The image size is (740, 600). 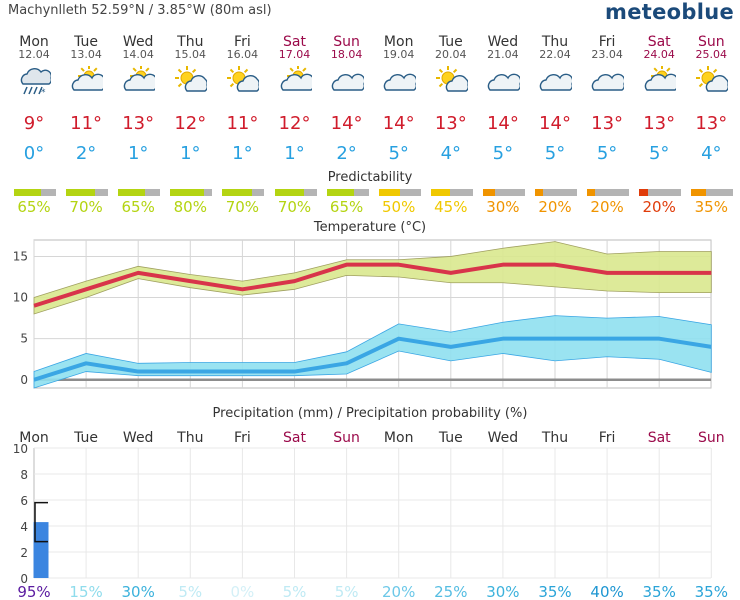 I want to click on predictability-percent: 80%, so click(x=190, y=207).